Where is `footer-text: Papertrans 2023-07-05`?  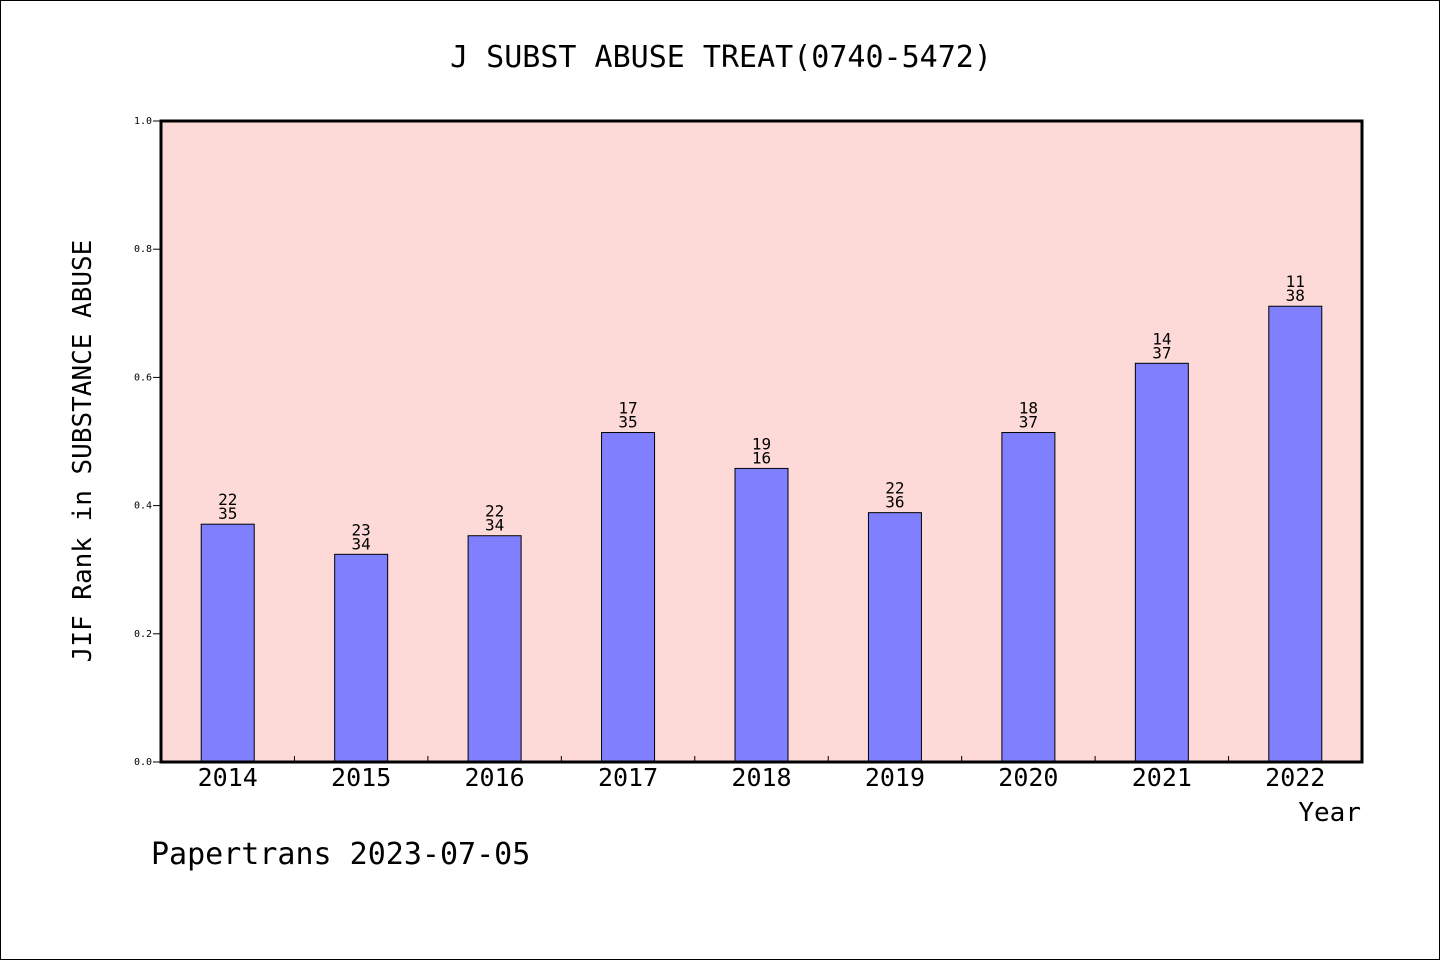 footer-text: Papertrans 2023-07-05 is located at coordinates (340, 854).